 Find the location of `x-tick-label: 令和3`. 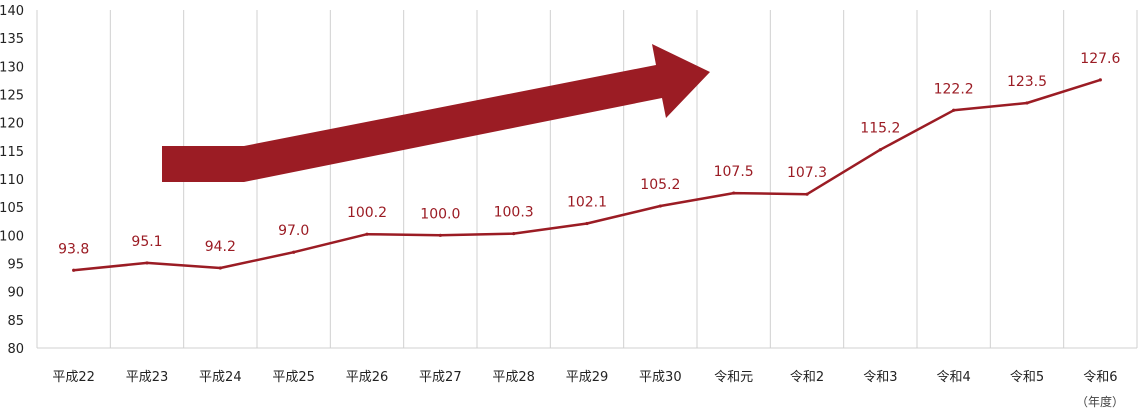

x-tick-label: 令和3 is located at coordinates (880, 377).